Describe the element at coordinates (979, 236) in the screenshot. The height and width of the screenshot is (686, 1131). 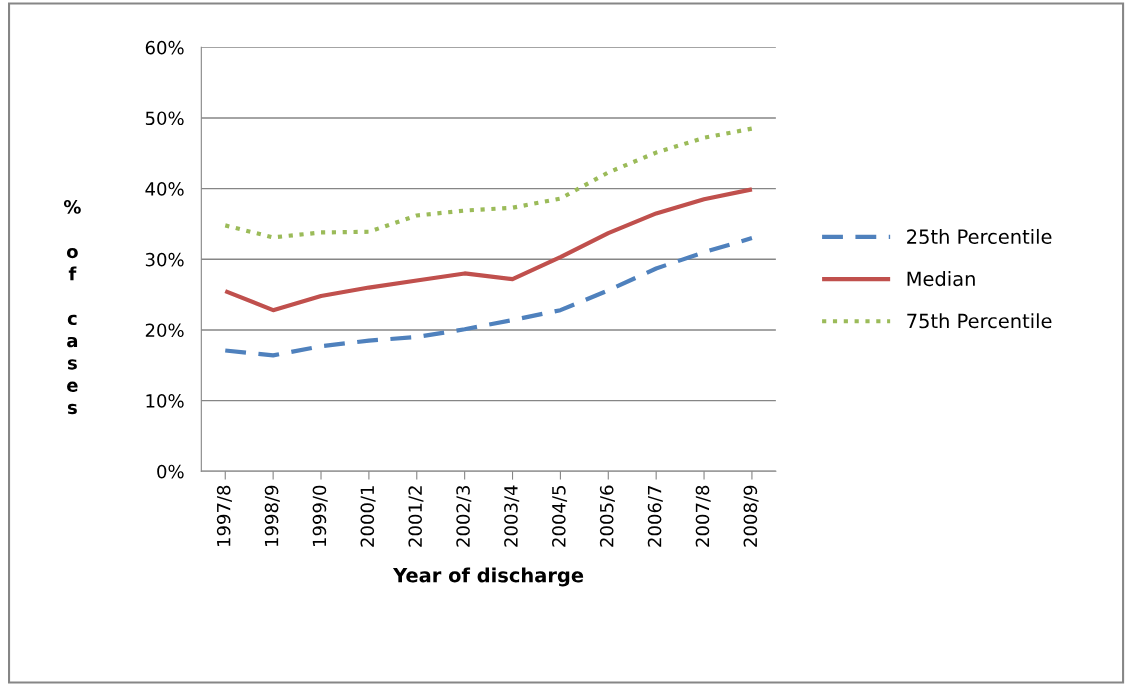
I see `legend-label: 25th Percentile` at that location.